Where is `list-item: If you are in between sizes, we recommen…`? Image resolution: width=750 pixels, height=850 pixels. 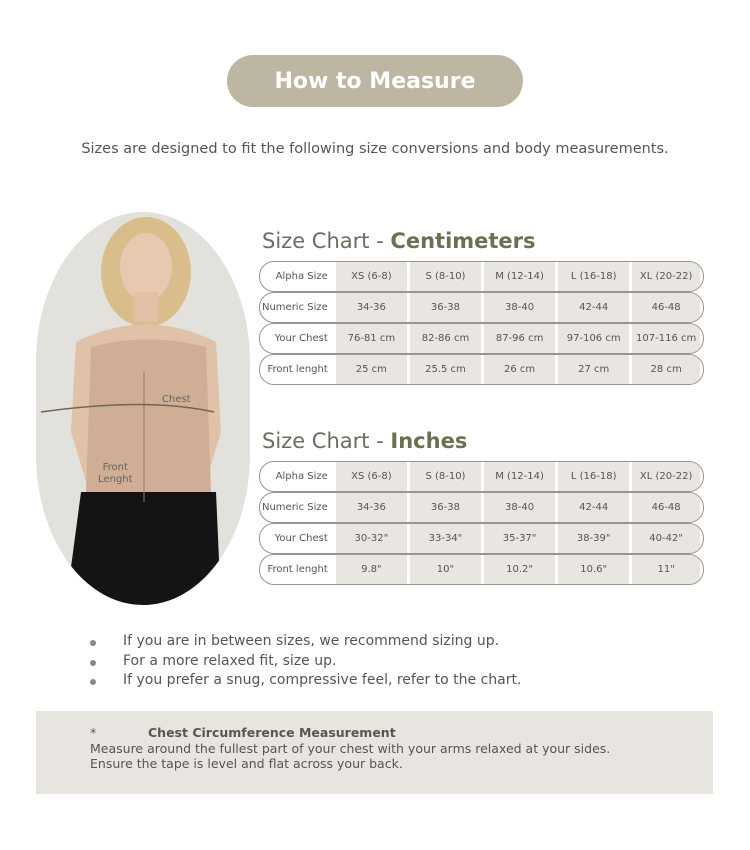 list-item: If you are in between sizes, we recommen… is located at coordinates (305, 642).